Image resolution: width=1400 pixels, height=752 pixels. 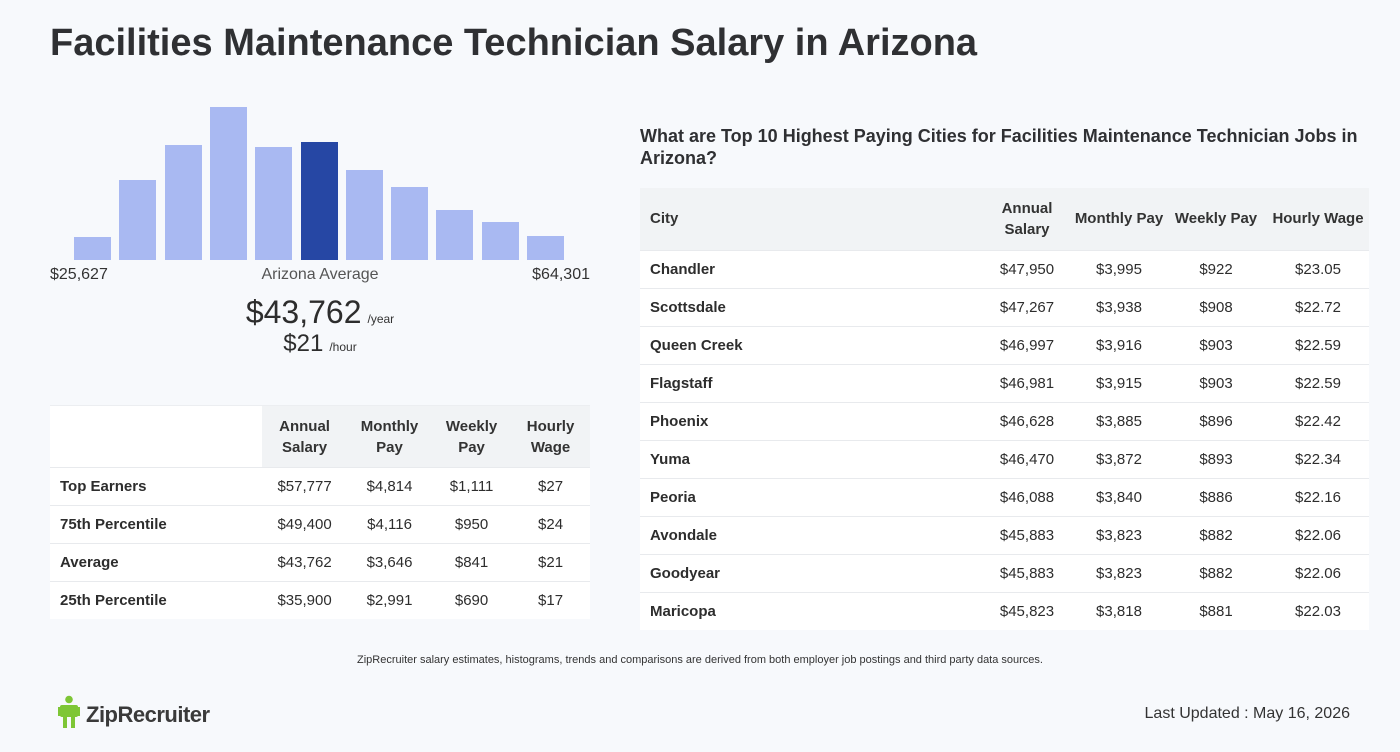 What do you see at coordinates (810, 610) in the screenshot?
I see `city-name: Maricopa` at bounding box center [810, 610].